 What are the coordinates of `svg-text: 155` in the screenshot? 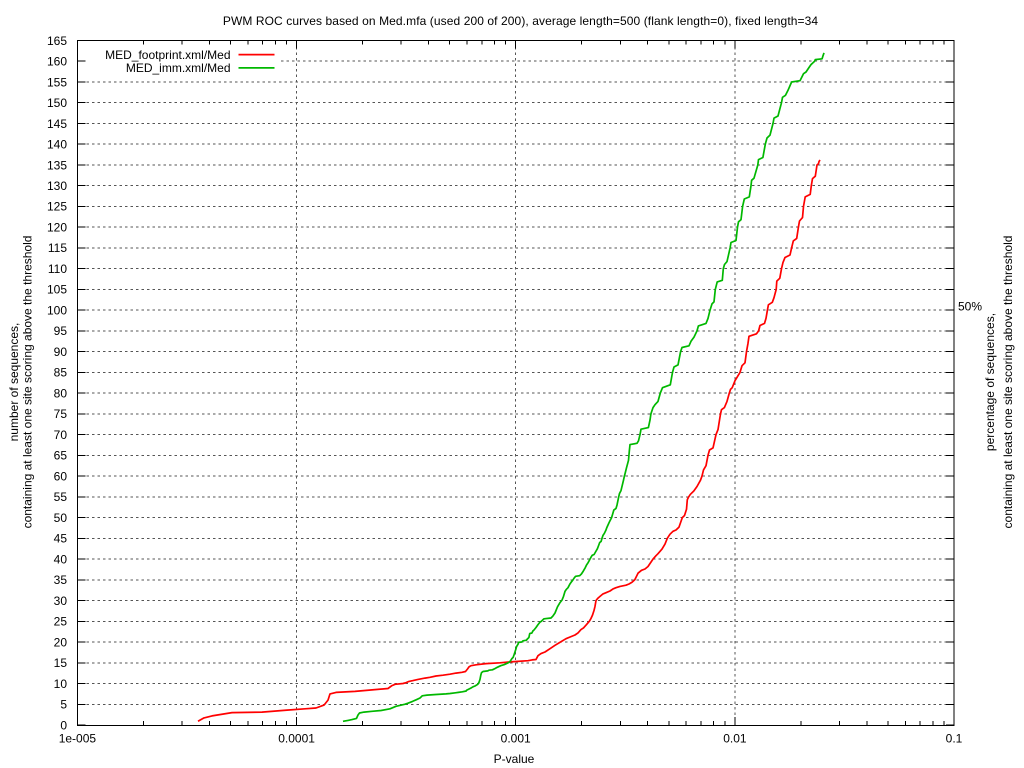 It's located at (57, 82).